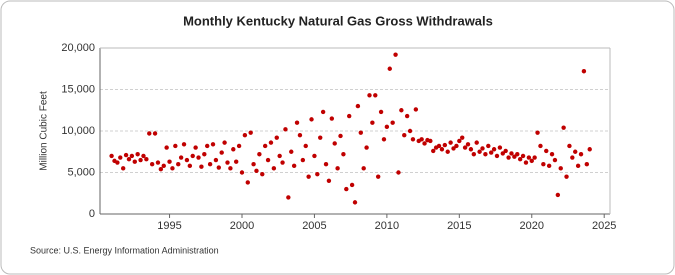  What do you see at coordinates (81, 172) in the screenshot?
I see `y-tick-label: 5,000` at bounding box center [81, 172].